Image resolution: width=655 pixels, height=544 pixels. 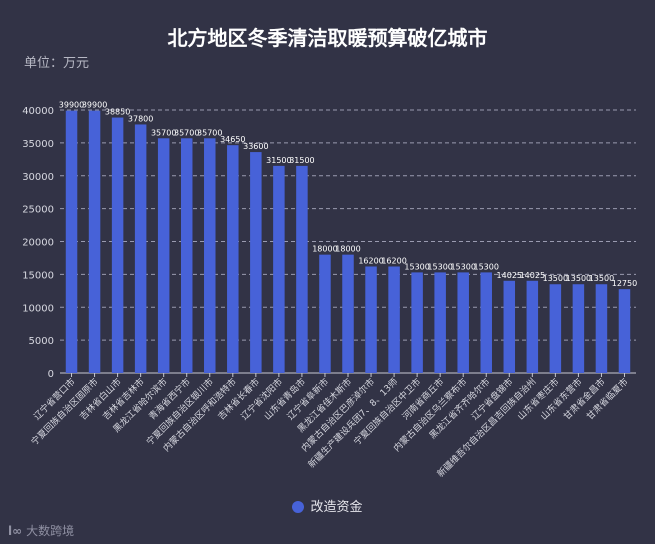 I want to click on y-tick-label: 30000, so click(x=38, y=177).